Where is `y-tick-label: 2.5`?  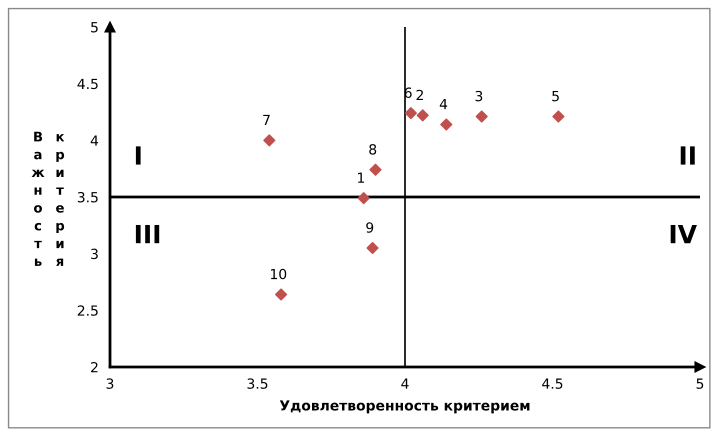
y-tick-label: 2.5 is located at coordinates (88, 310).